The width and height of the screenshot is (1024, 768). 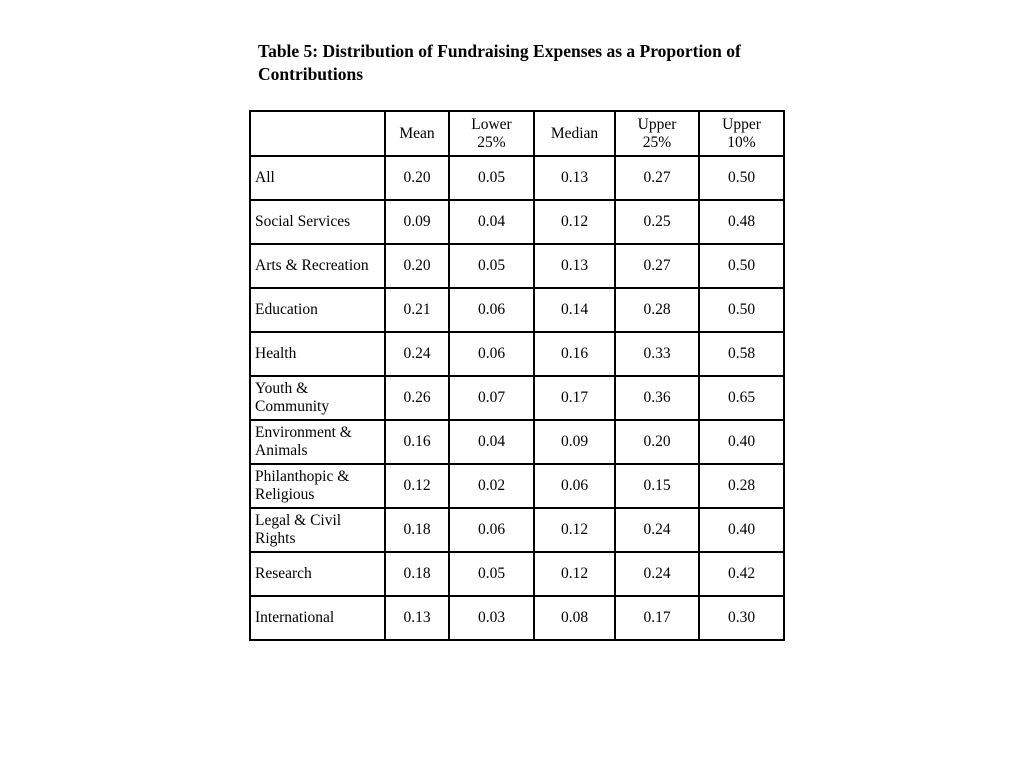 I want to click on column-header-upper-25: Upper 25%, so click(x=657, y=133).